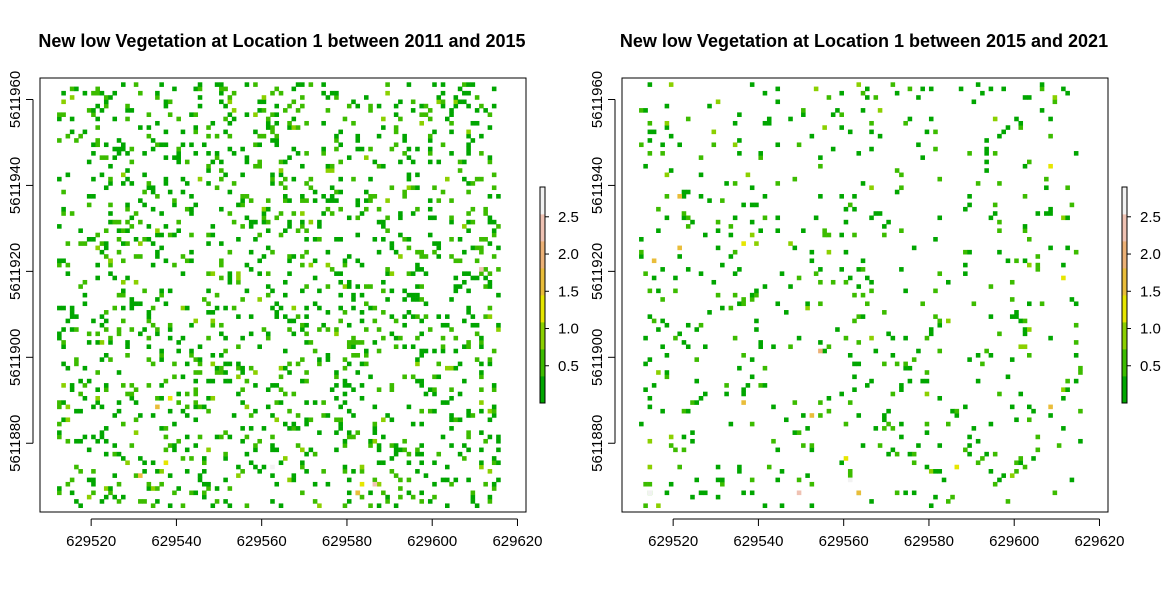 This screenshot has height=610, width=1165. What do you see at coordinates (375, 484) in the screenshot?
I see `raster-cell-highlight` at bounding box center [375, 484].